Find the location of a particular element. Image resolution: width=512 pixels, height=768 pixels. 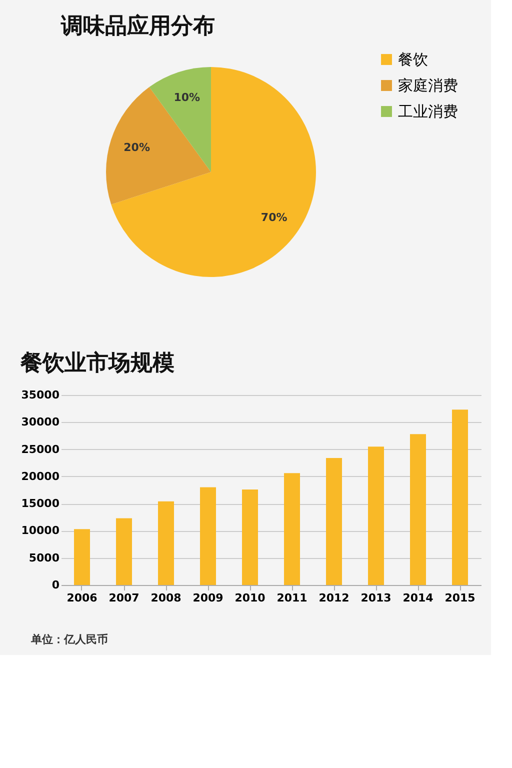

y-tick-label: 5000 is located at coordinates (44, 557).